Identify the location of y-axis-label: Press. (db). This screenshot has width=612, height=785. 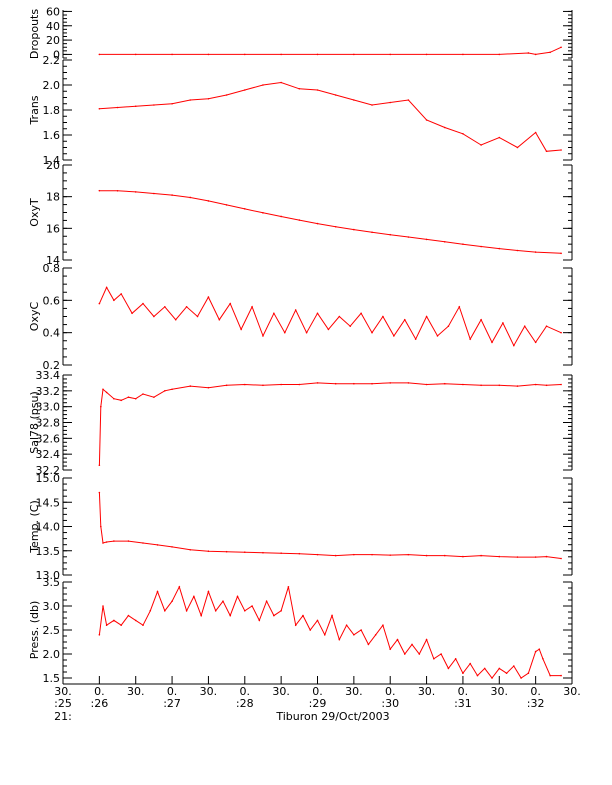
(34, 630).